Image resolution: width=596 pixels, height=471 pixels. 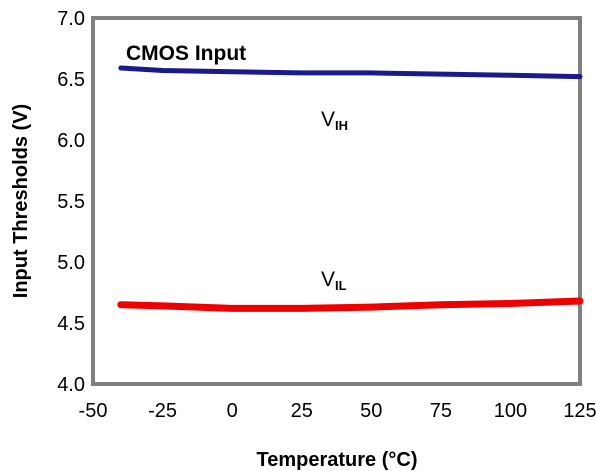 I want to click on x-tick-label: 25, so click(x=302, y=411).